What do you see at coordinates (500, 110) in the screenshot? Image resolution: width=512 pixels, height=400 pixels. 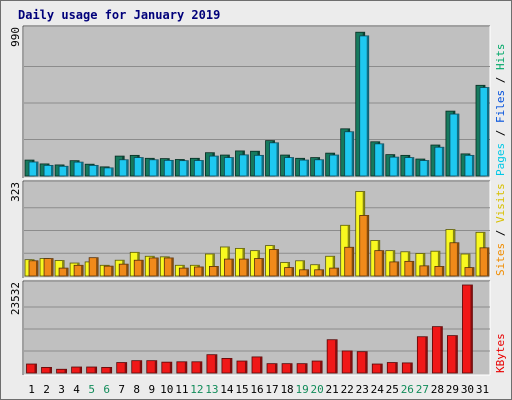 I see `panel-legend: Pages / Files / Hits` at bounding box center [500, 110].